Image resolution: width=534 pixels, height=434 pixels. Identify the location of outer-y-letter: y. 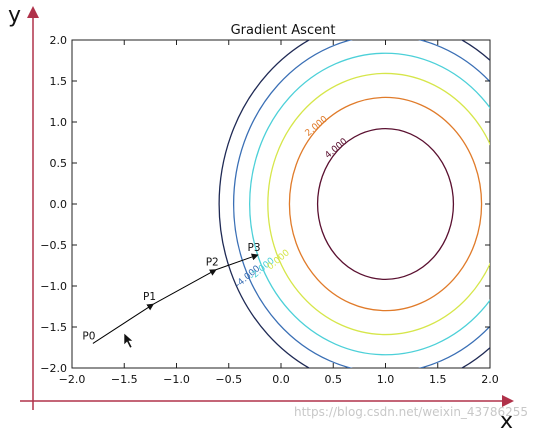
(14, 15).